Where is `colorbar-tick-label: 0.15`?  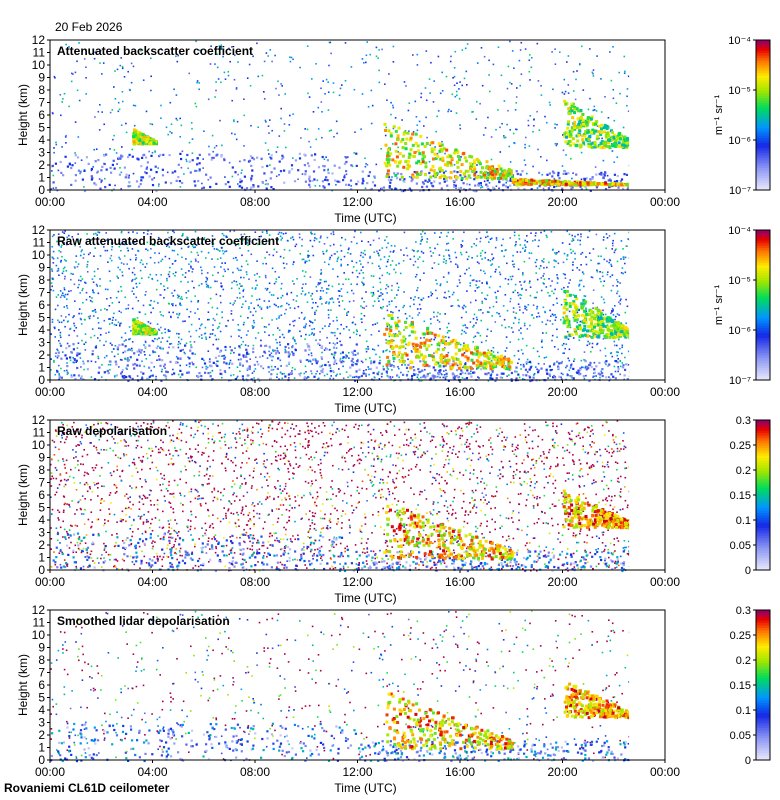 colorbar-tick-label: 0.15 is located at coordinates (740, 496).